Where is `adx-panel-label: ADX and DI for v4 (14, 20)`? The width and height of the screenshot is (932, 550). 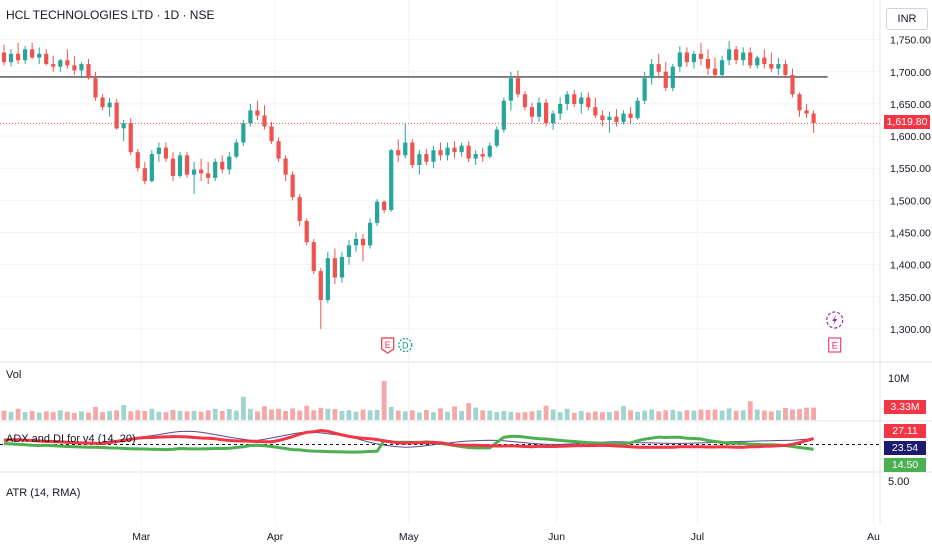
adx-panel-label: ADX and DI for v4 (14, 20) is located at coordinates (71, 439).